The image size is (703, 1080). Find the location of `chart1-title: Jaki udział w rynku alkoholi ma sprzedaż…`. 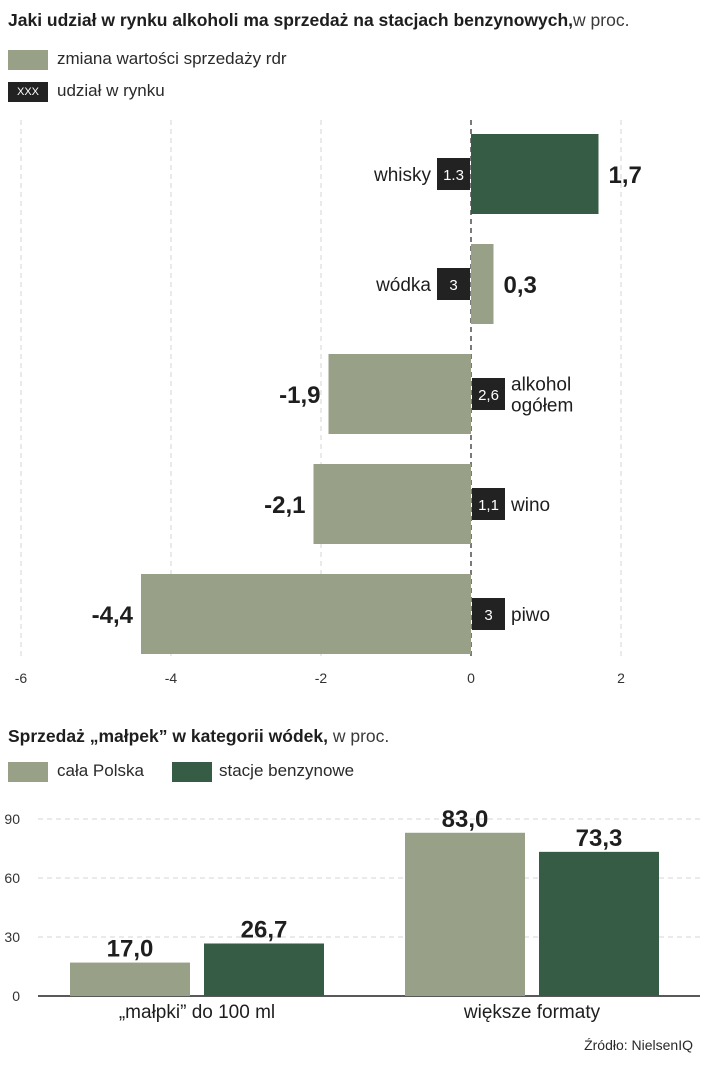

chart1-title: Jaki udział w rynku alkoholi ma sprzedaż… is located at coordinates (318, 20).